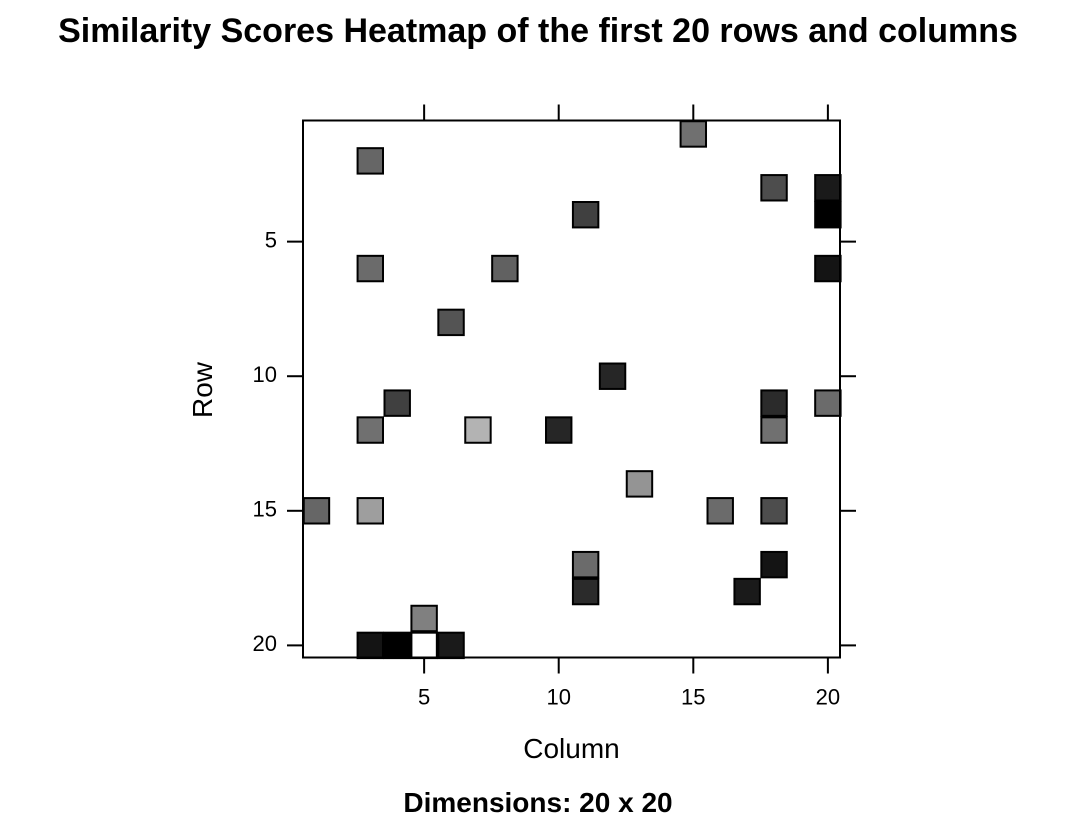 Image resolution: width=1076 pixels, height=832 pixels. Describe the element at coordinates (558, 696) in the screenshot. I see `x-tick-label: 10` at that location.